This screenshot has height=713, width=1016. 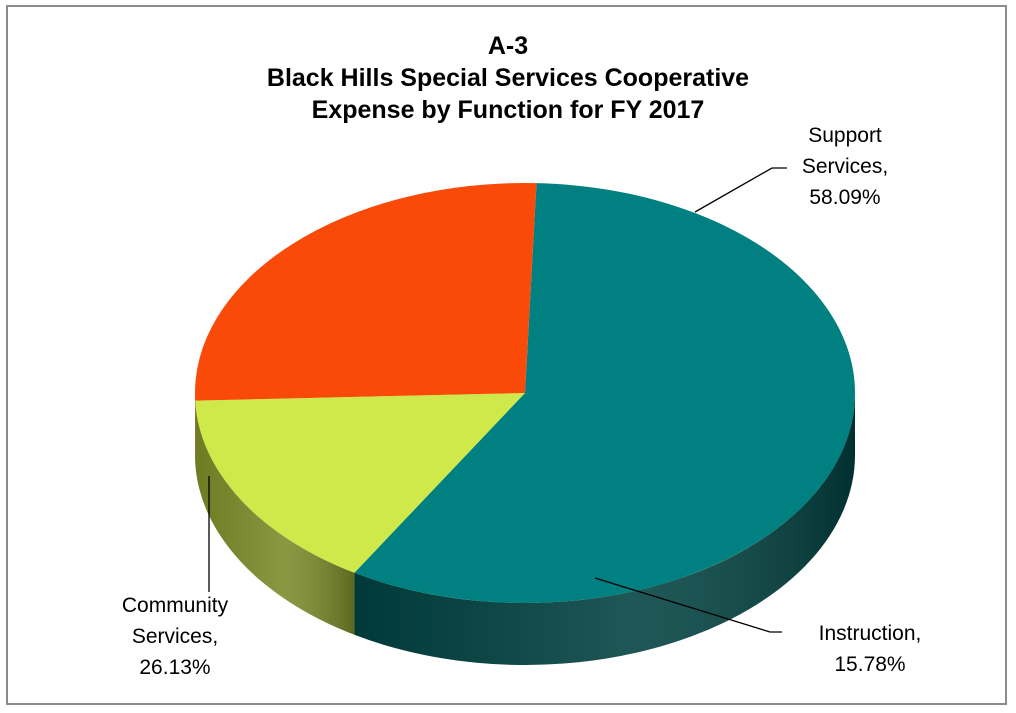 What do you see at coordinates (844, 197) in the screenshot?
I see `data-label-0-2: 58.09%` at bounding box center [844, 197].